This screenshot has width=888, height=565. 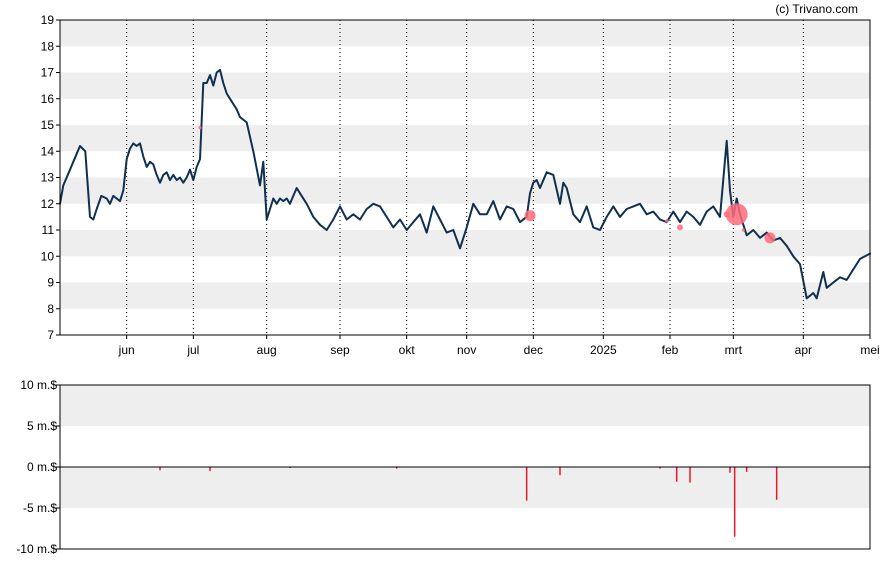 I want to click on y-tick-label: 13, so click(x=48, y=178).